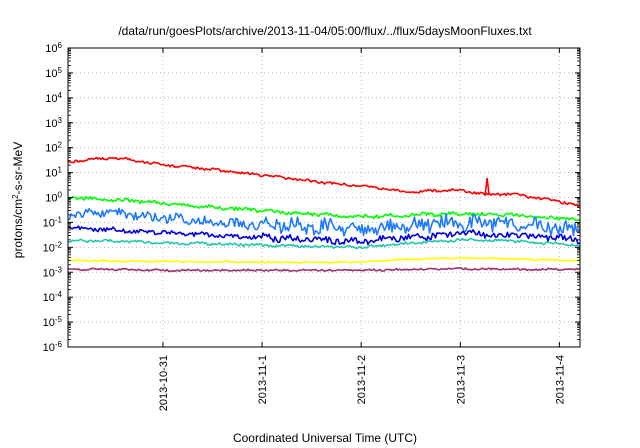  What do you see at coordinates (18, 200) in the screenshot?
I see `y-axis-label: protons/cm2-s-sr-MeV` at bounding box center [18, 200].